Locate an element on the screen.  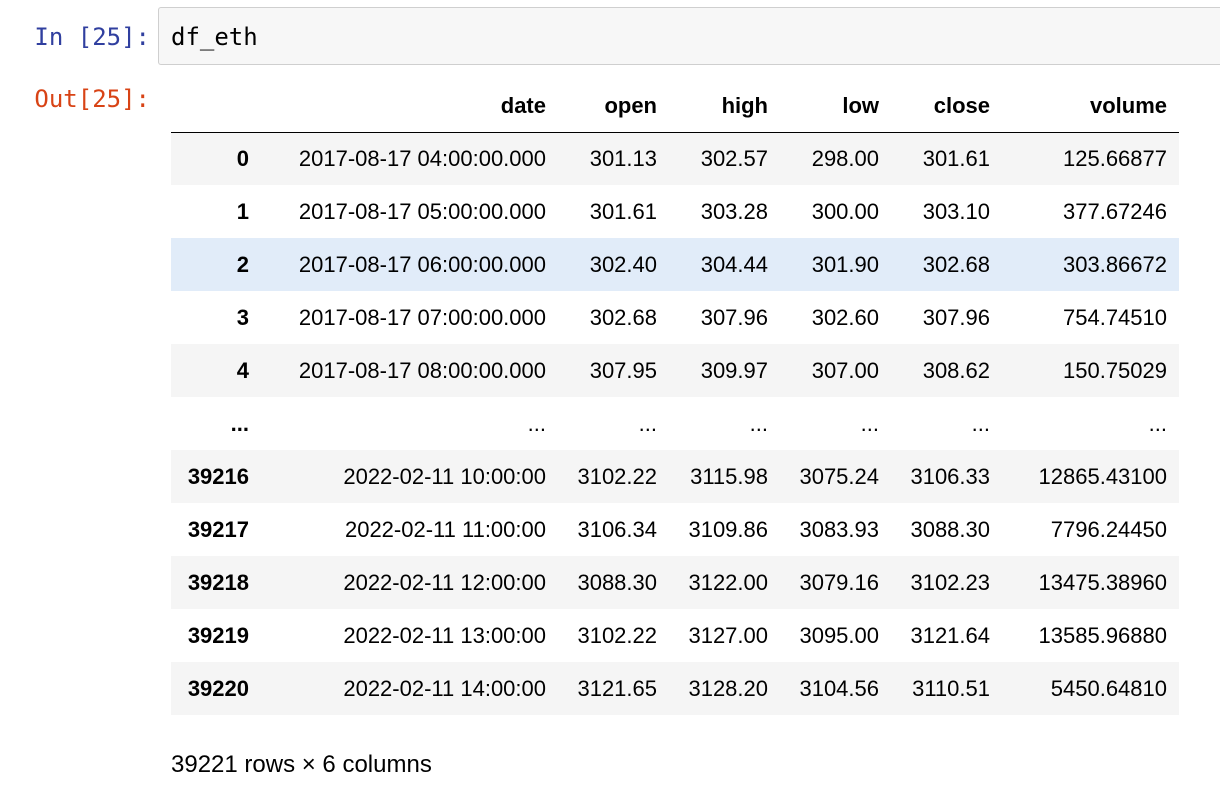
table-cell-volume: 5450.64810 is located at coordinates (1108, 688).